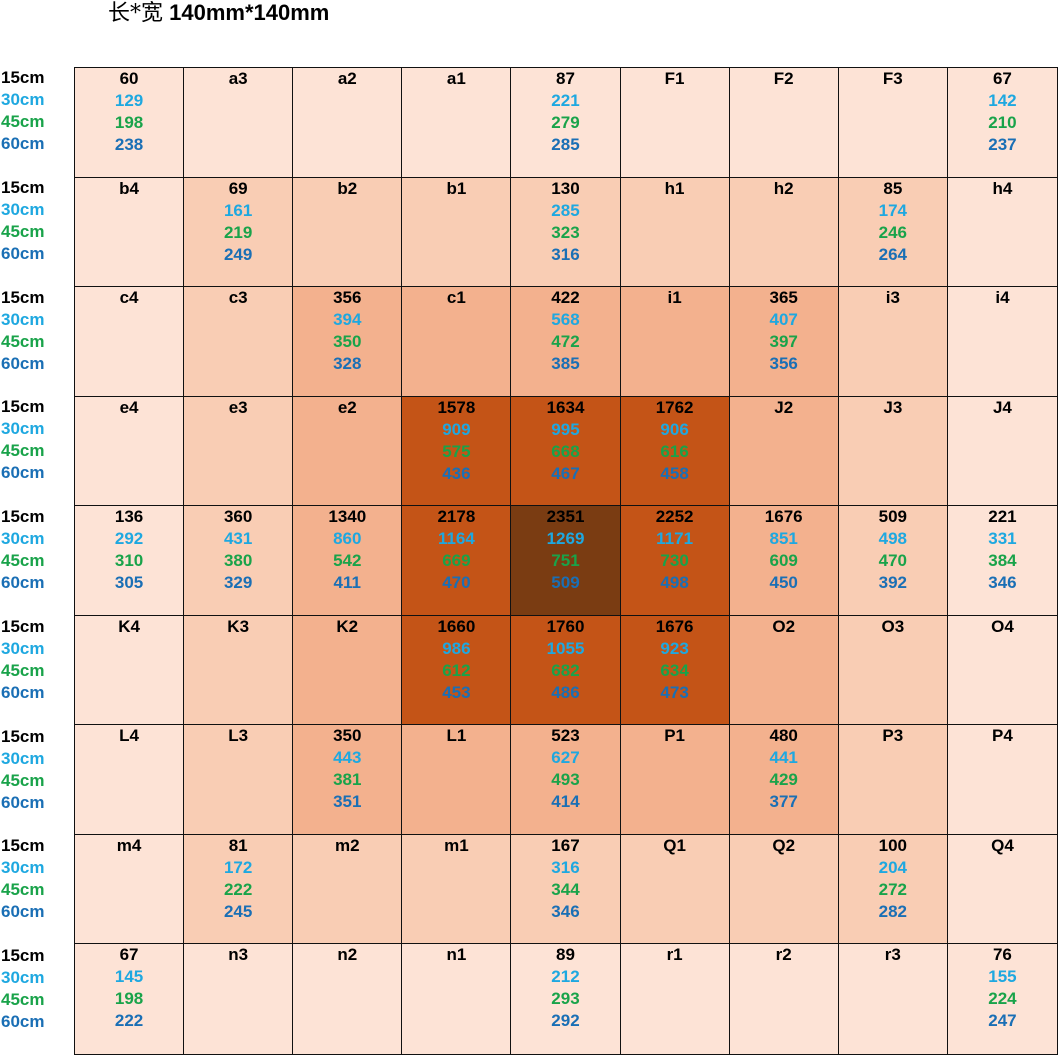 The image size is (1060, 1056). I want to click on cell-value-30cm: 129, so click(129, 100).